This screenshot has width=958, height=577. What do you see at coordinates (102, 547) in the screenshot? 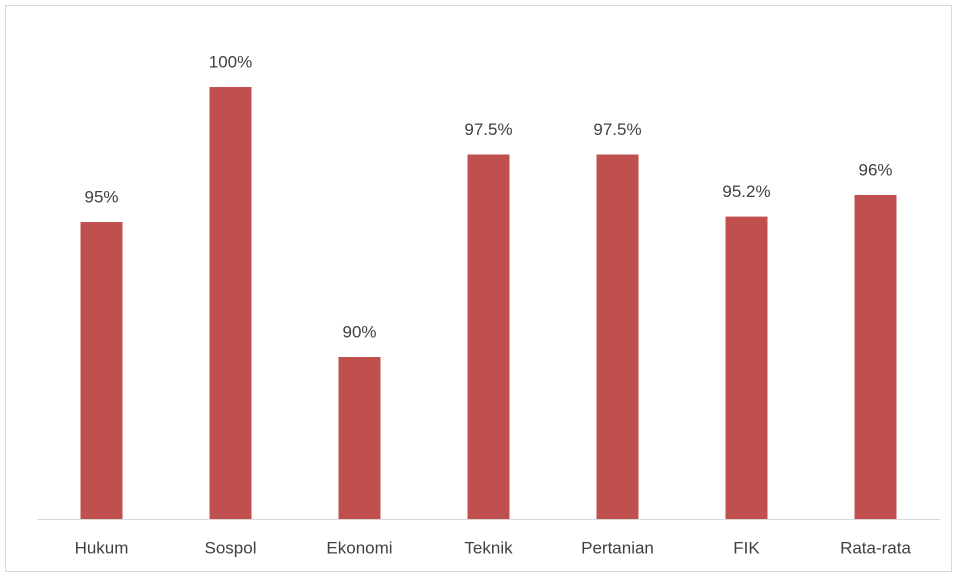
I see `x-tick-label: Hukum` at bounding box center [102, 547].